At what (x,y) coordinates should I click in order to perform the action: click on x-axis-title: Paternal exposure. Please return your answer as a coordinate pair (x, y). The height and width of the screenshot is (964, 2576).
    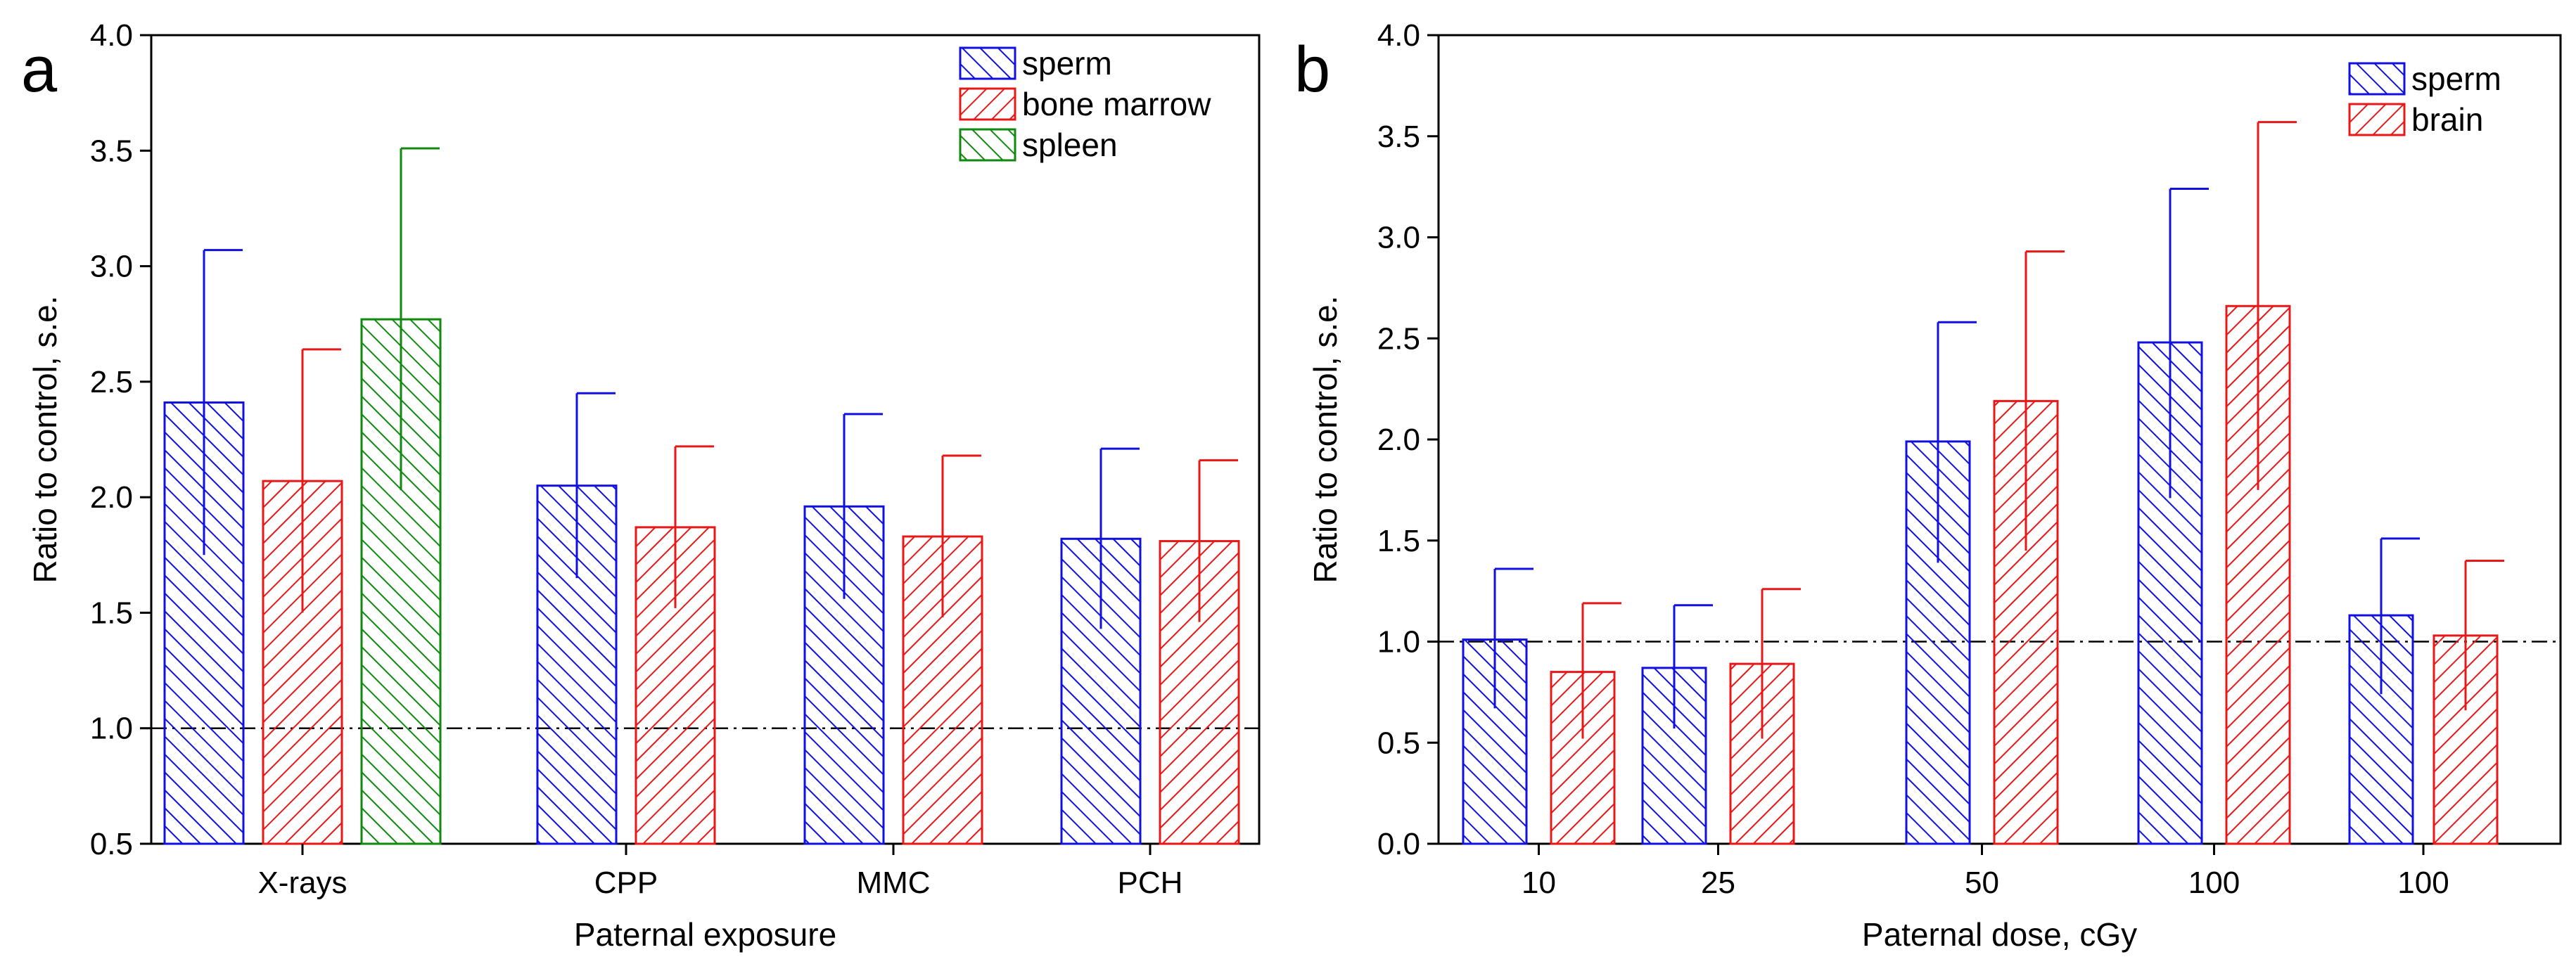
    Looking at the image, I should click on (705, 934).